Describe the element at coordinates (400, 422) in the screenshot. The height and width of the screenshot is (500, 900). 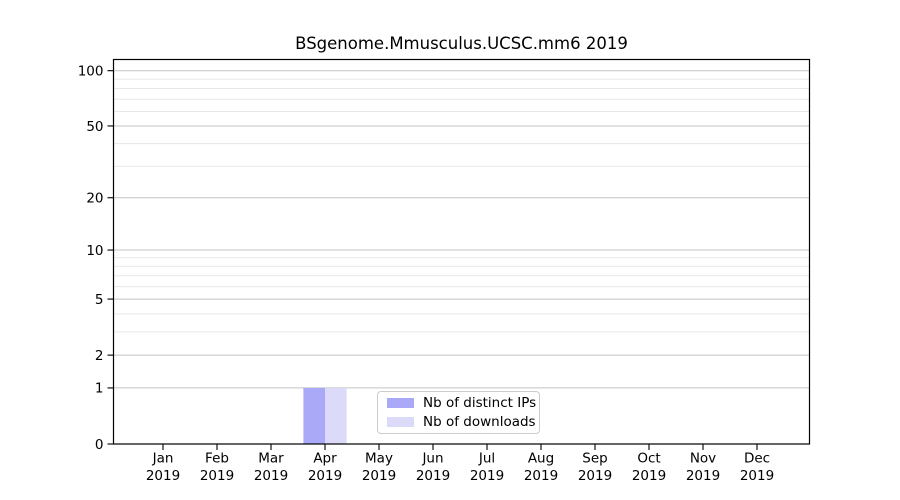
I see `legend-swatch-downloads` at that location.